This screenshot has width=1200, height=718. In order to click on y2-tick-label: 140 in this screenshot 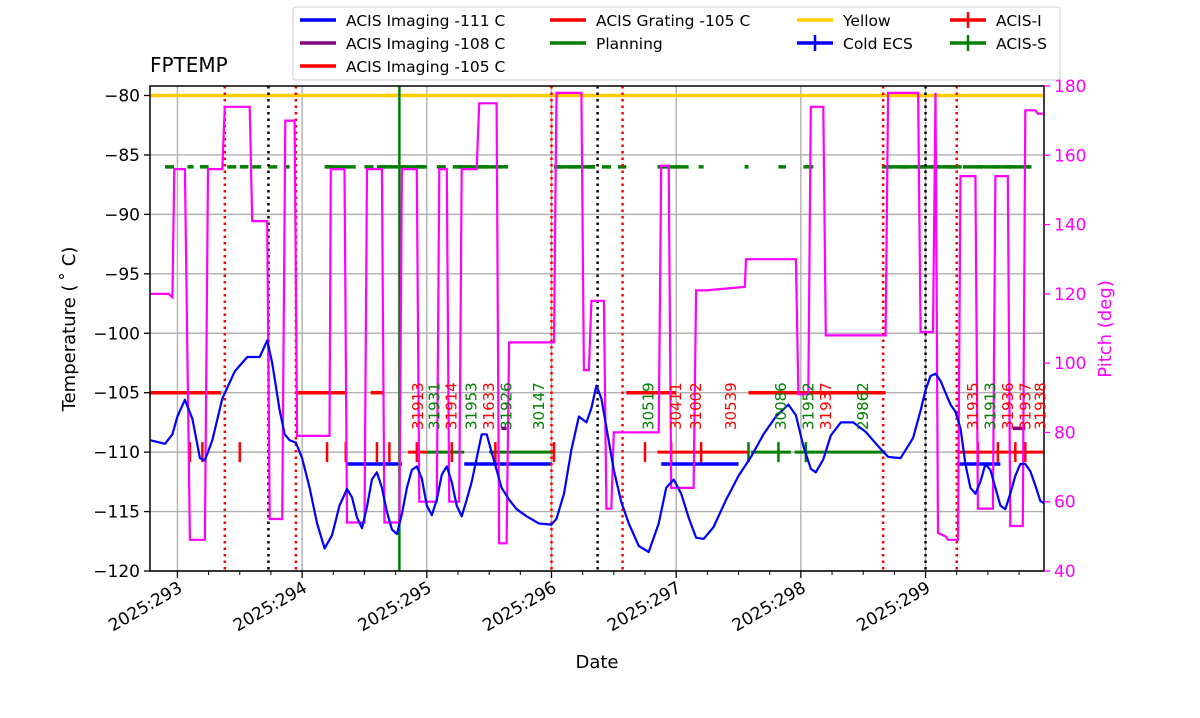, I will do `click(1070, 226)`.